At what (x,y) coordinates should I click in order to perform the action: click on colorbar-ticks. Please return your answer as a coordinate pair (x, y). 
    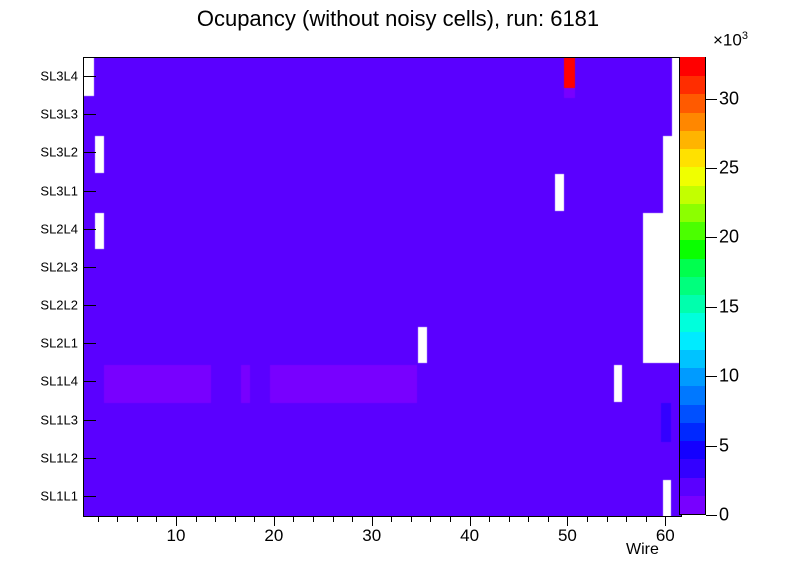
    Looking at the image, I should click on (713, 286).